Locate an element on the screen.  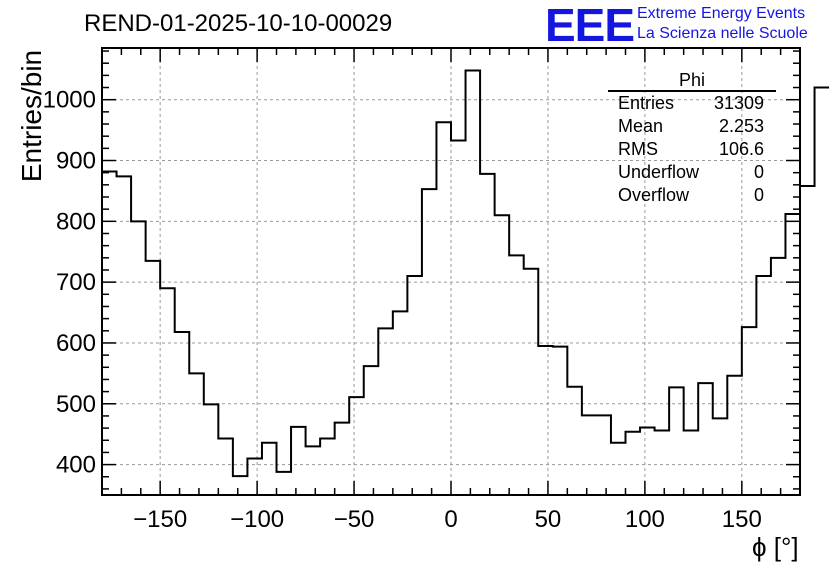
x-tick-labels: −150 −100 −50 0 50 100 150 is located at coordinates (447, 519).